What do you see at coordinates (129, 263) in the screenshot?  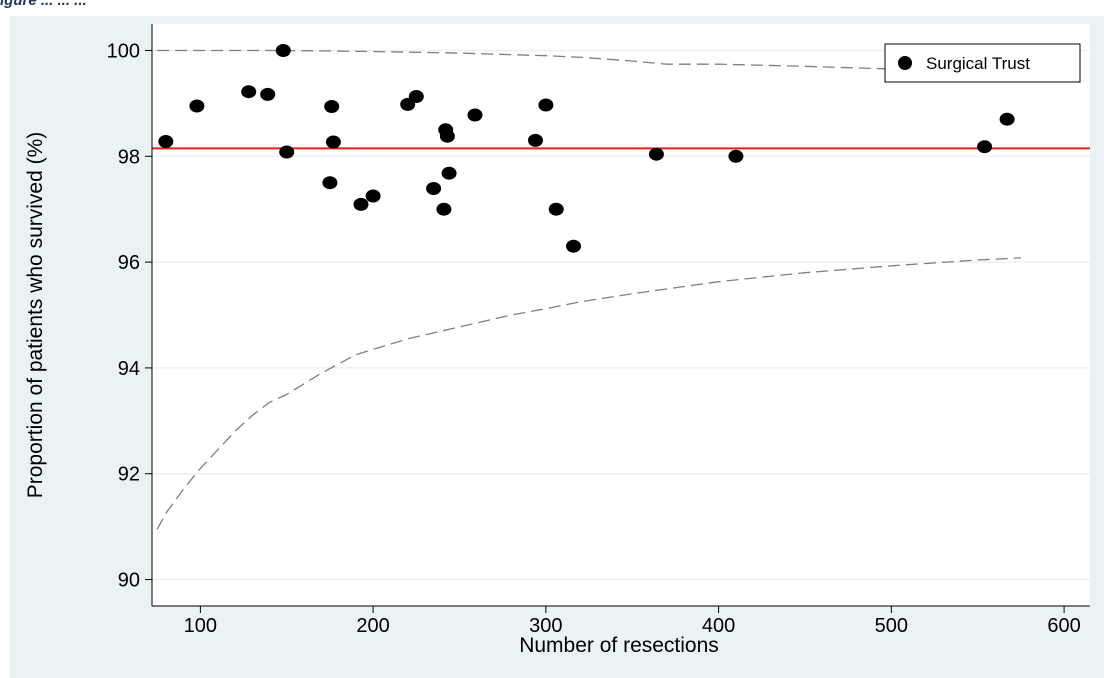 I see `y-tick-label: 96` at bounding box center [129, 263].